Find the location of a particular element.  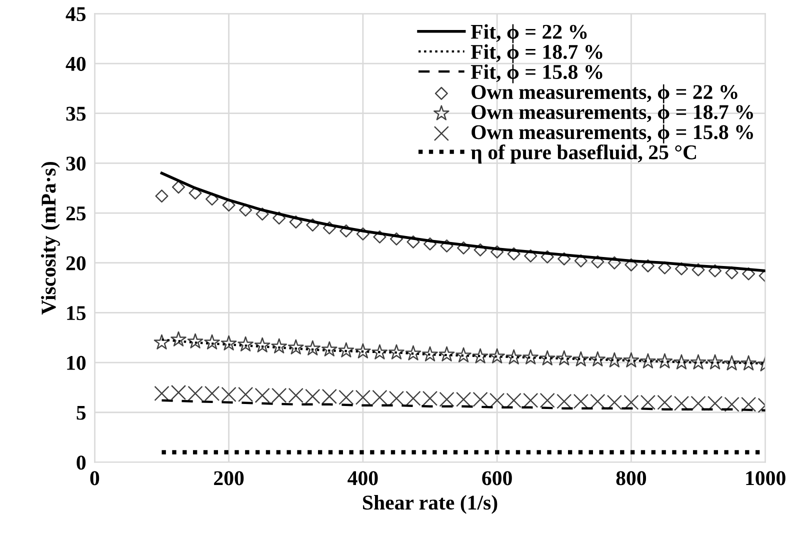

x-tick-label: 400 is located at coordinates (363, 478).